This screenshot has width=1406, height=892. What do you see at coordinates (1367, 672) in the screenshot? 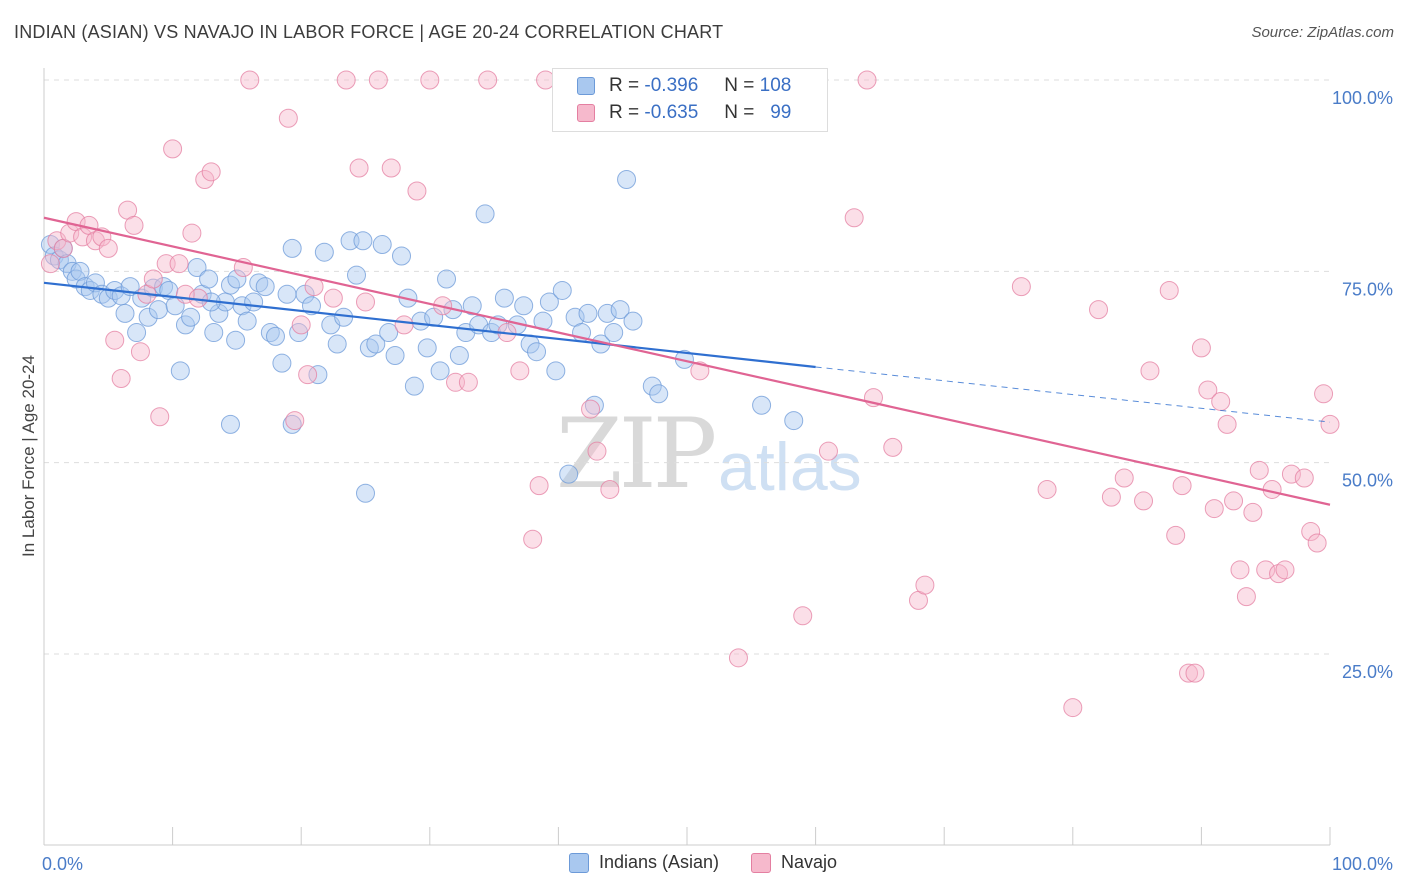
I see `y-tick-label-25: 25.0%` at bounding box center [1367, 672].